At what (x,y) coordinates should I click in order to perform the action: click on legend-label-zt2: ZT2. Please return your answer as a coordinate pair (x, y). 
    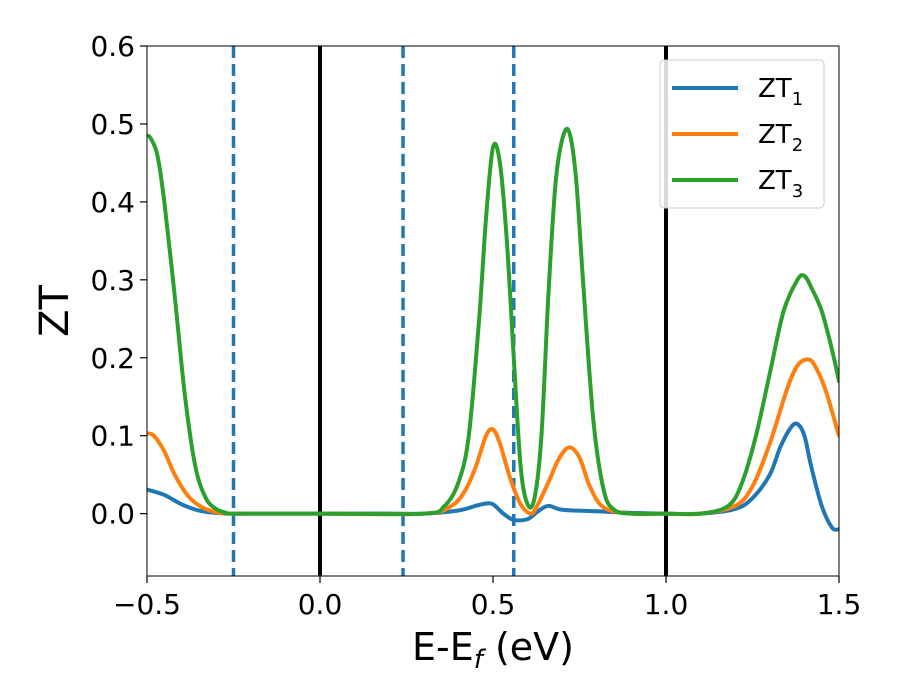
    Looking at the image, I should click on (780, 138).